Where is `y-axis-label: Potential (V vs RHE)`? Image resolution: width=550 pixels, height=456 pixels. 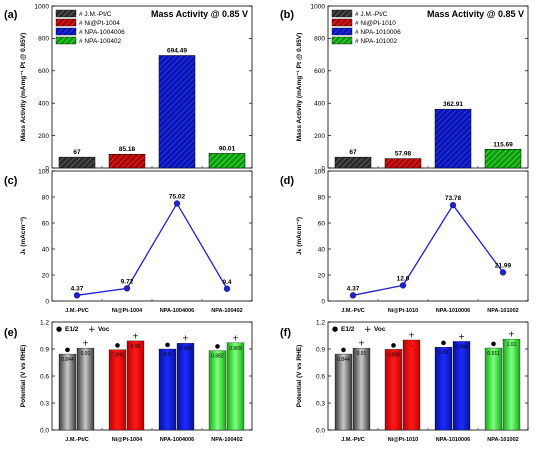 y-axis-label: Potential (V vs RHE) is located at coordinates (23, 376).